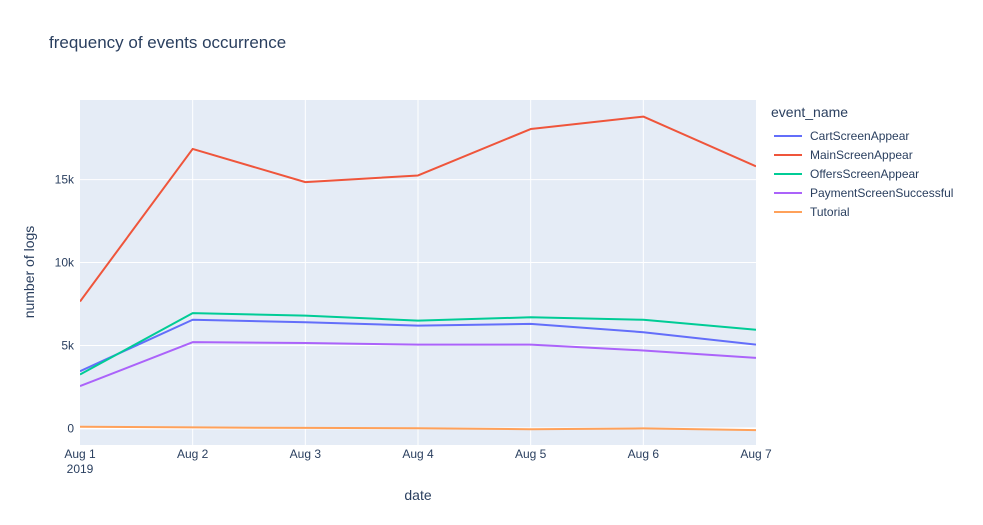 The width and height of the screenshot is (983, 525). What do you see at coordinates (644, 454) in the screenshot?
I see `x-tick-label: Aug 6` at bounding box center [644, 454].